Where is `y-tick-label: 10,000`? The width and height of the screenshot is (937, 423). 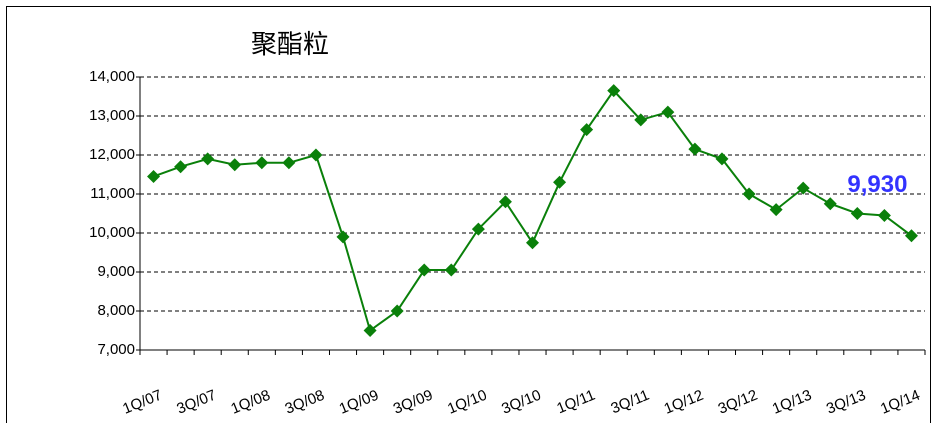 y-tick-label: 10,000 is located at coordinates (112, 232).